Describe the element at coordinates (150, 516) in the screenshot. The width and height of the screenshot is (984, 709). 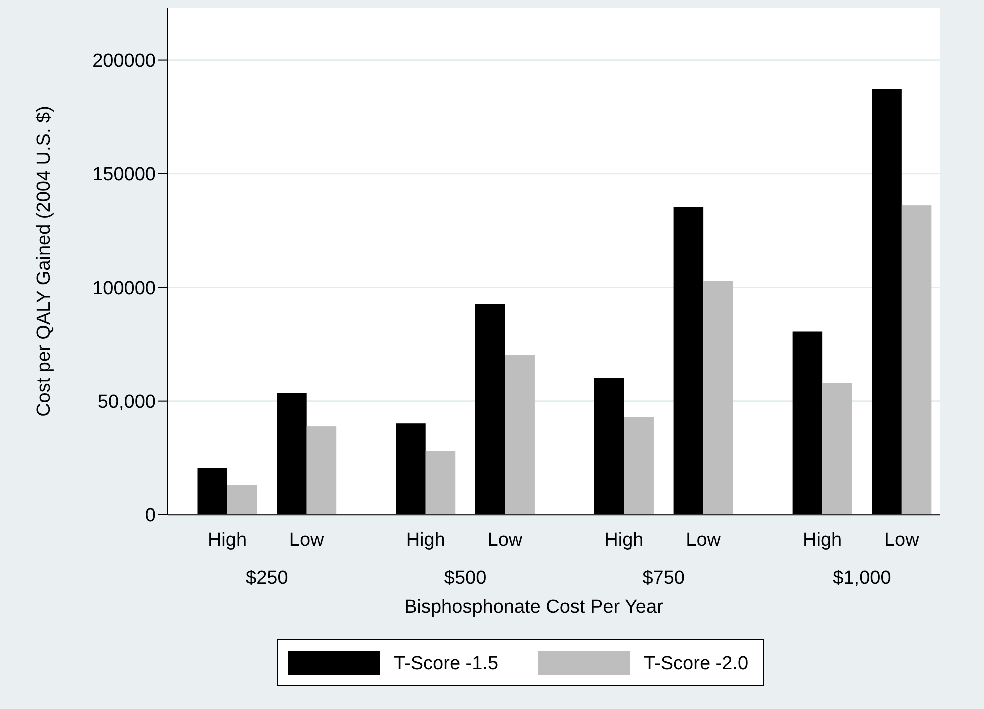
I see `y-tick-label: 0` at that location.